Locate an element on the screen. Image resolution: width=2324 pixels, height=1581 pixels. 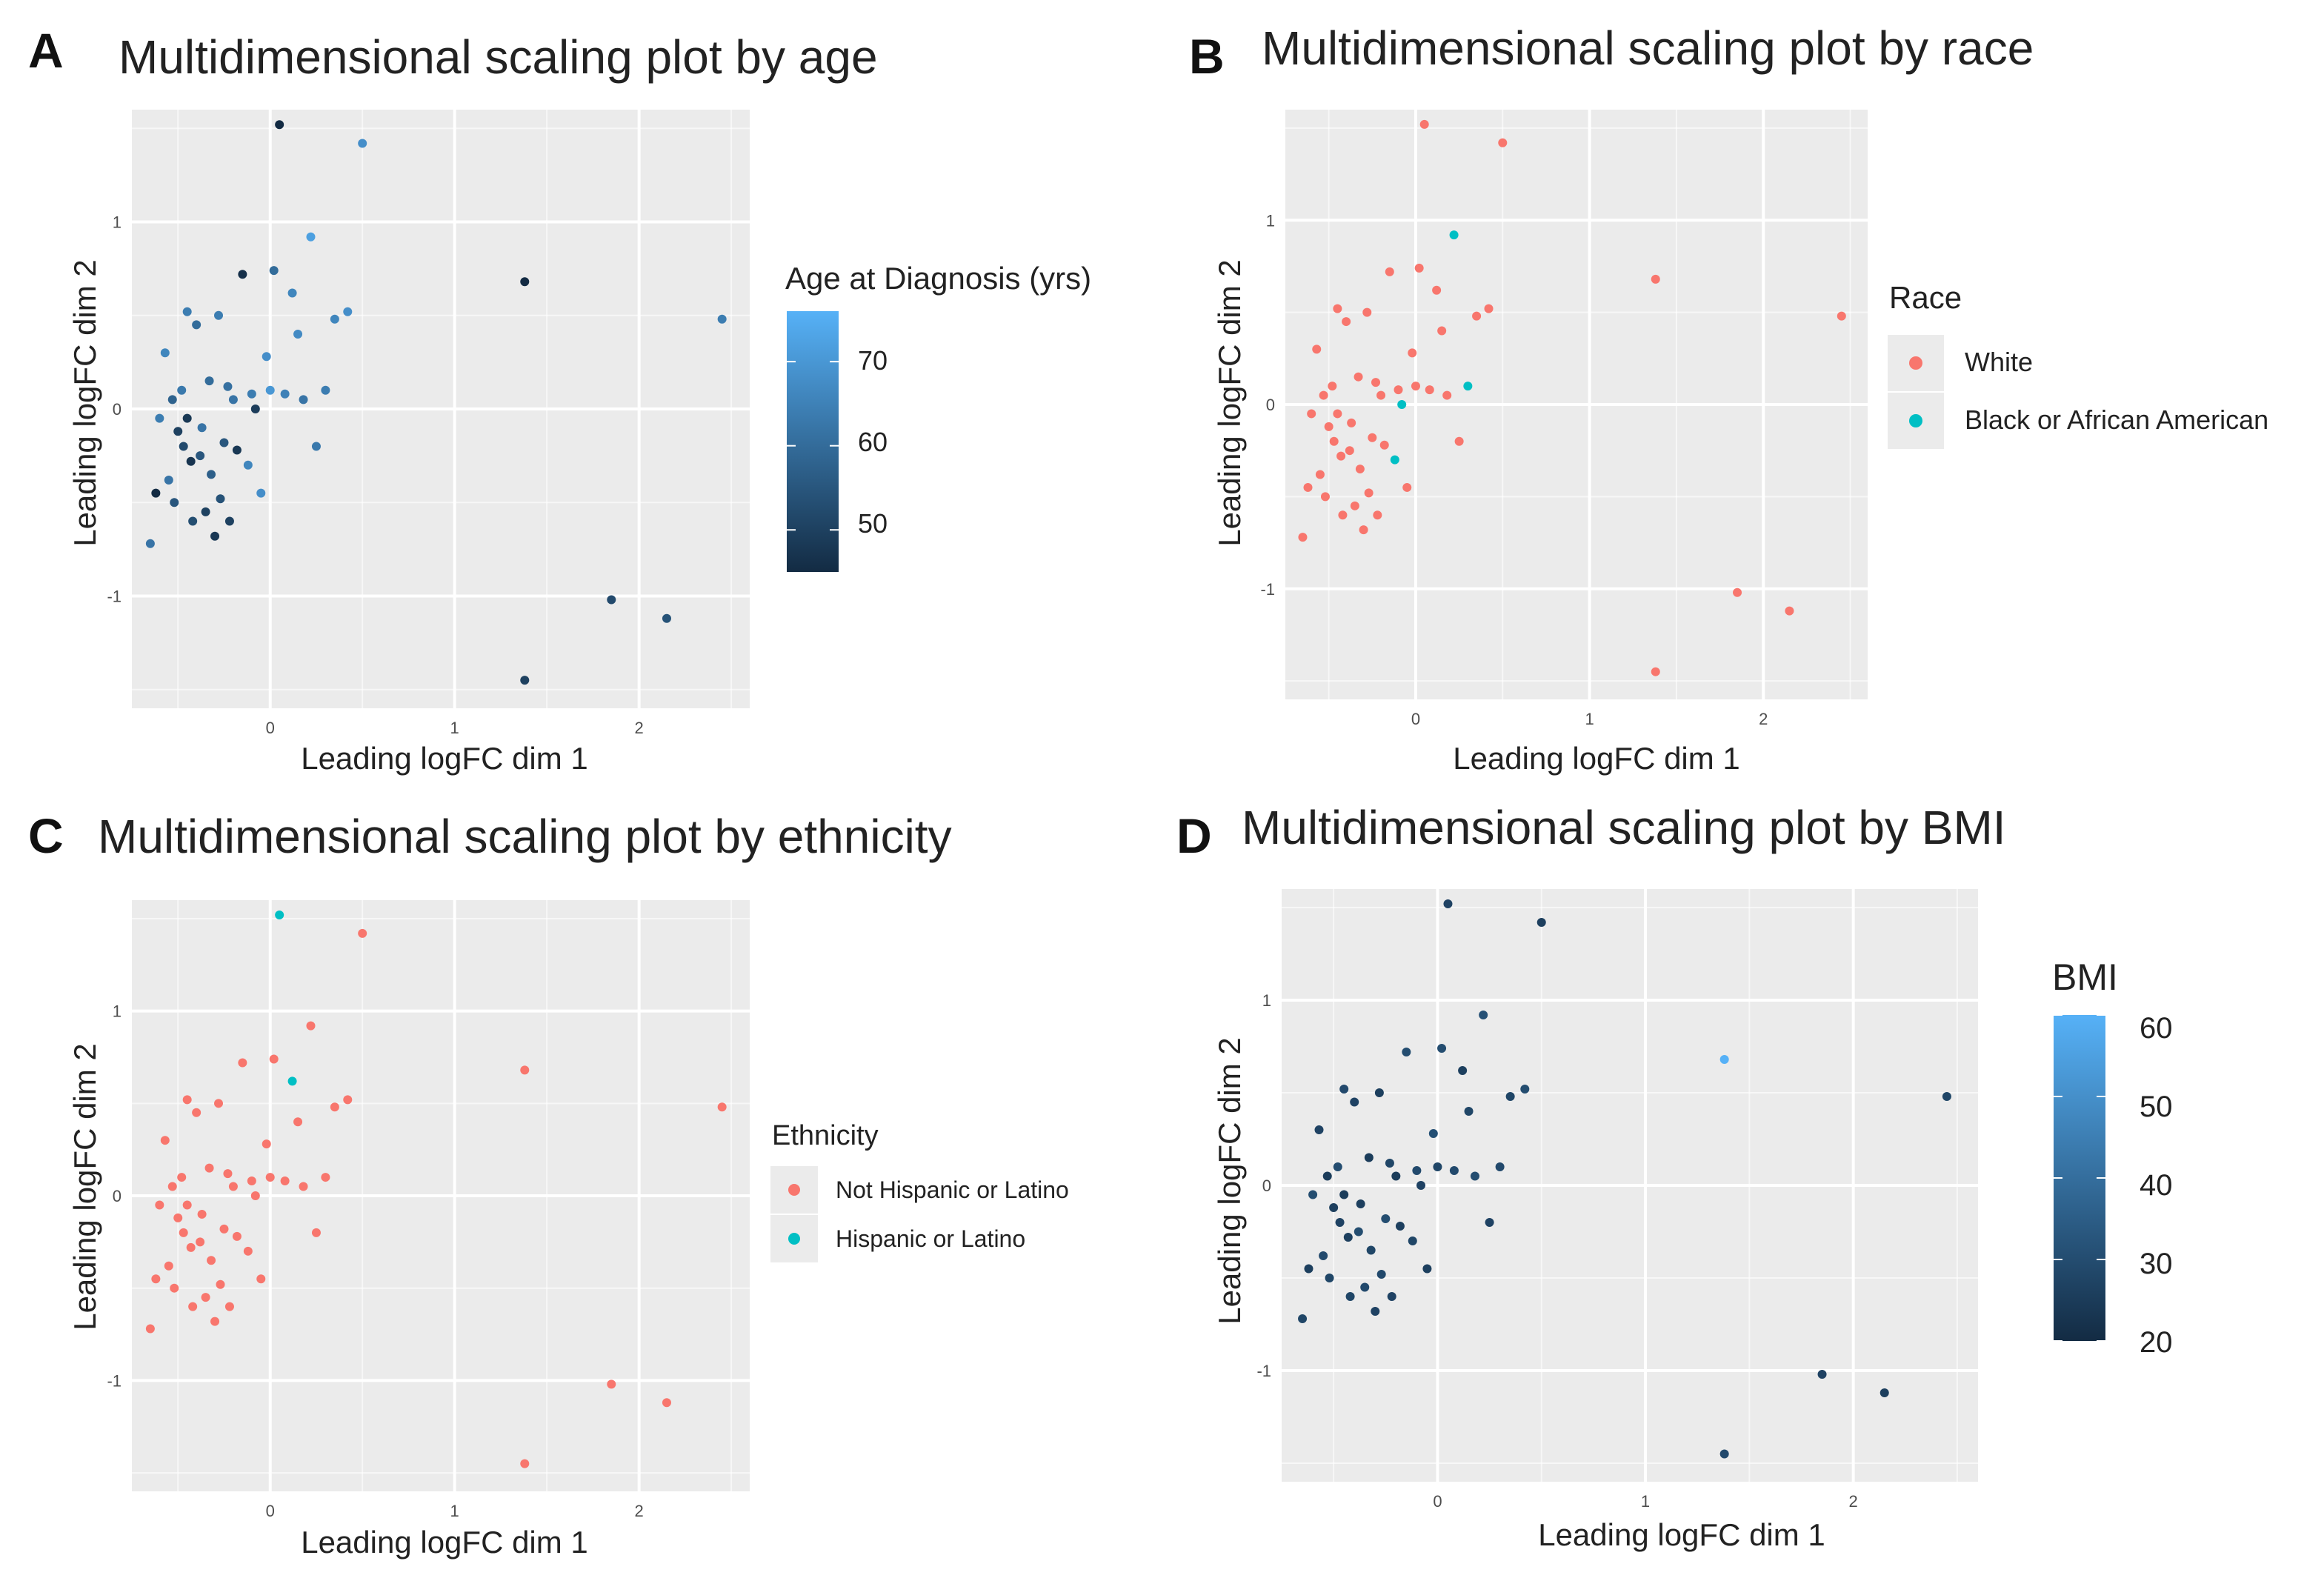
x-axis-label-d: Leading logFC dim 1 is located at coordinates (1681, 1535).